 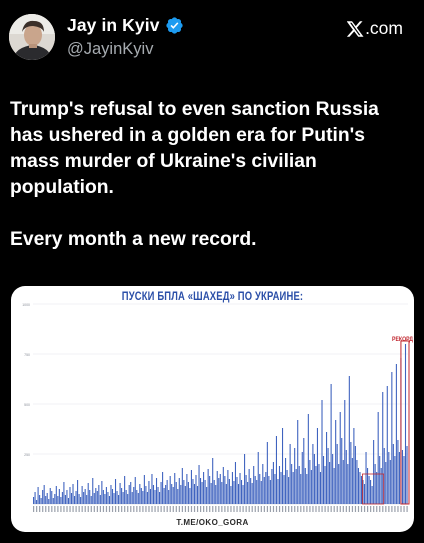 I want to click on author-name-row: Jay in Kyiv, so click(x=125, y=25).